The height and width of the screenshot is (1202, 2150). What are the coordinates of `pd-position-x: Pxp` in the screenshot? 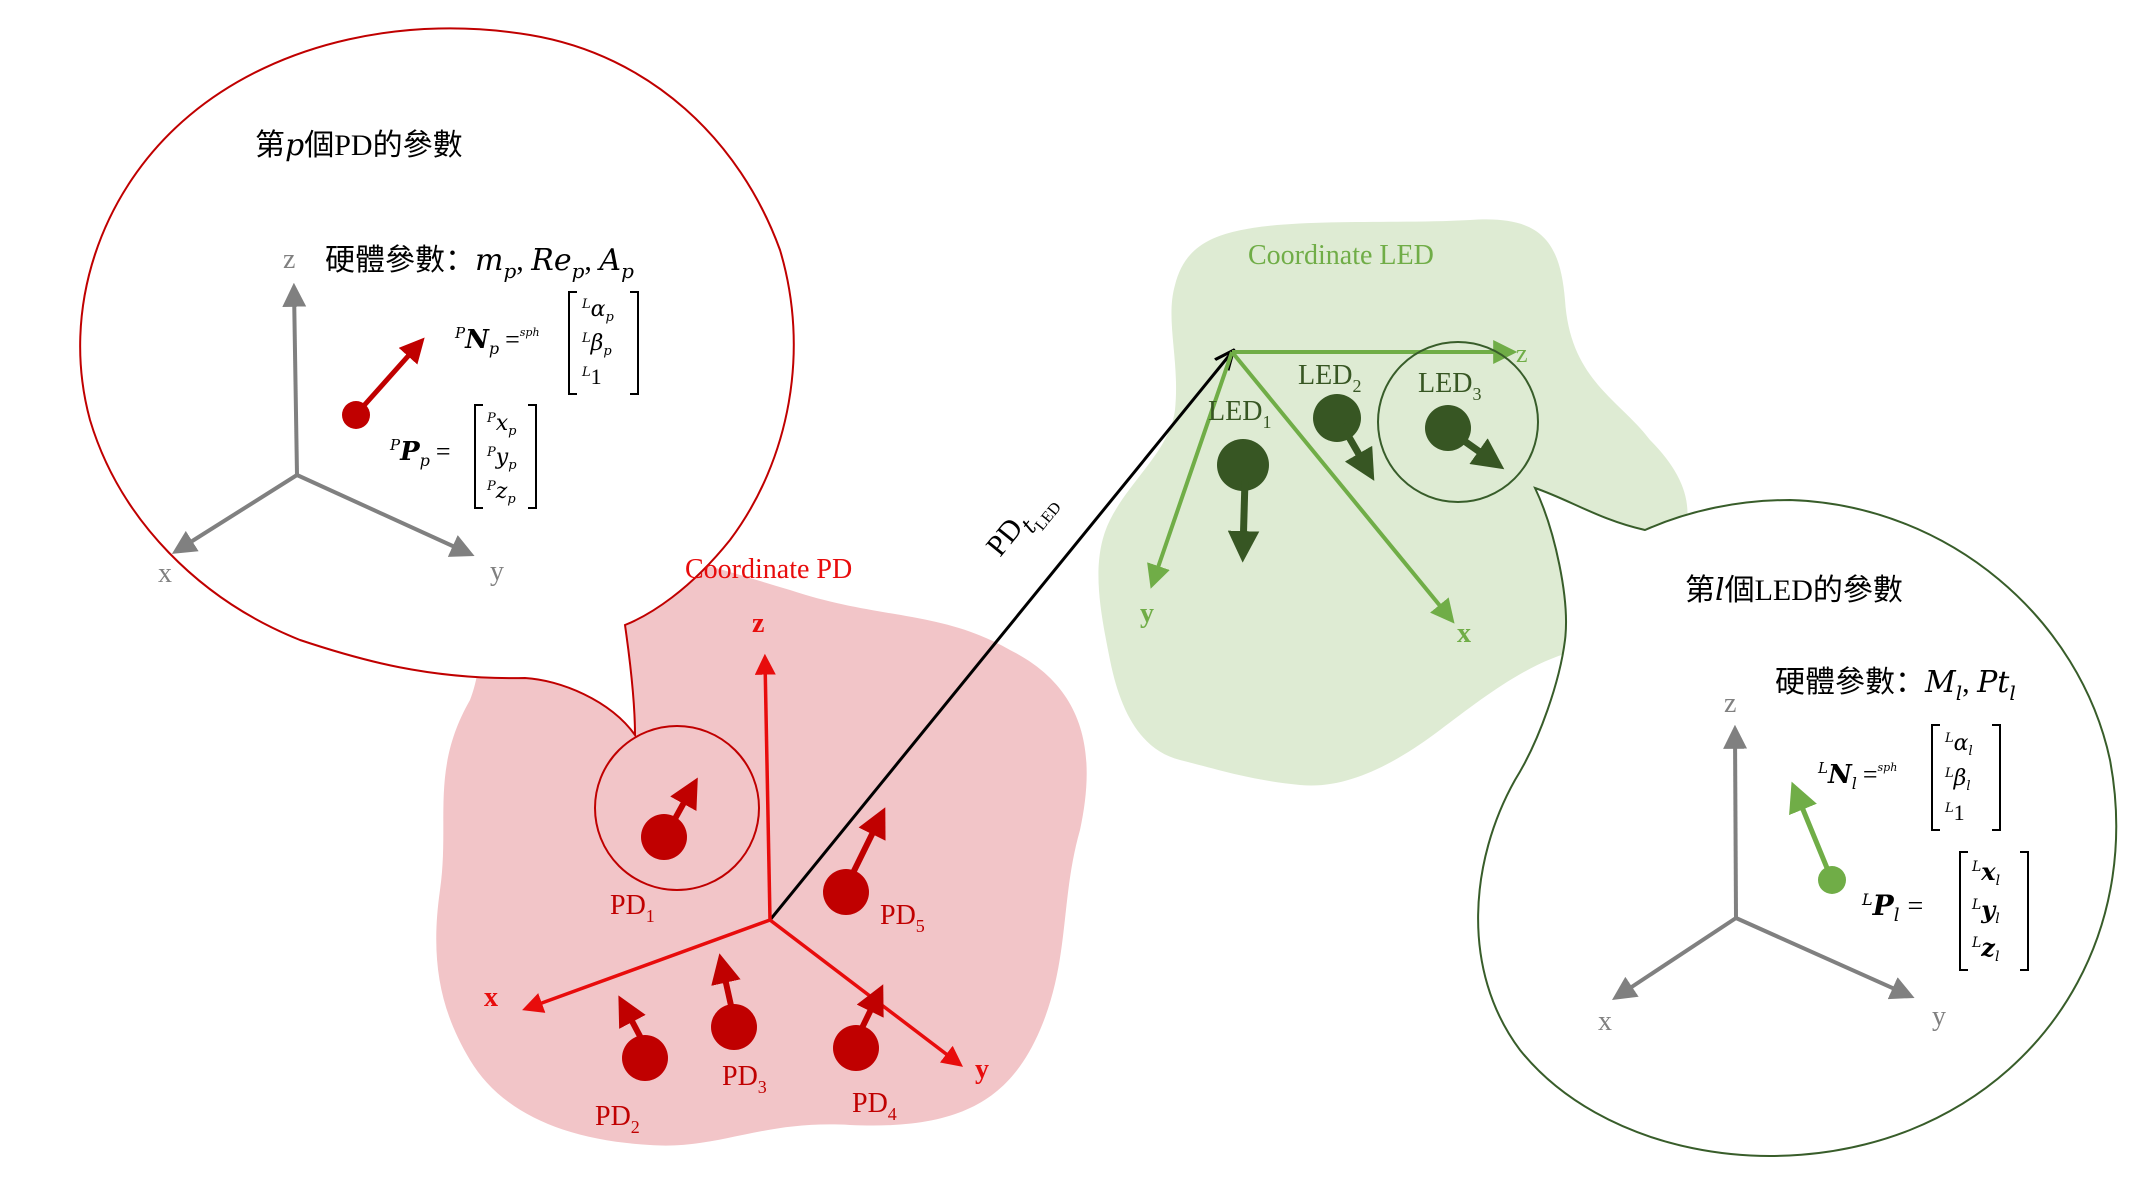 It's located at (501, 425).